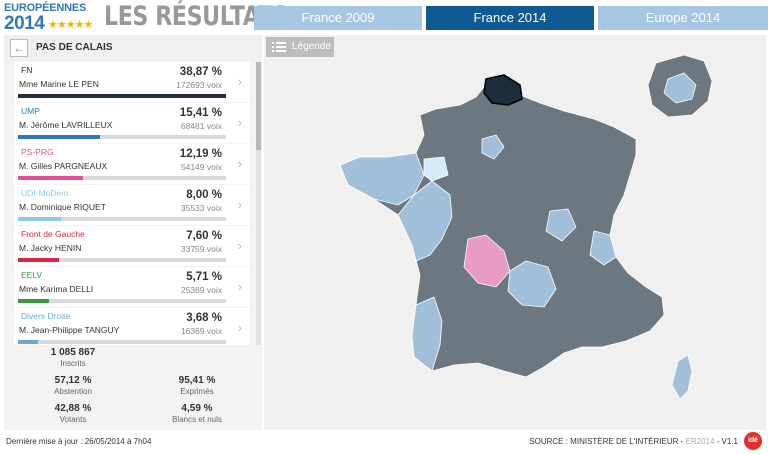  What do you see at coordinates (45, 8) in the screenshot?
I see `logo-top-text: EUROPÉENNES` at bounding box center [45, 8].